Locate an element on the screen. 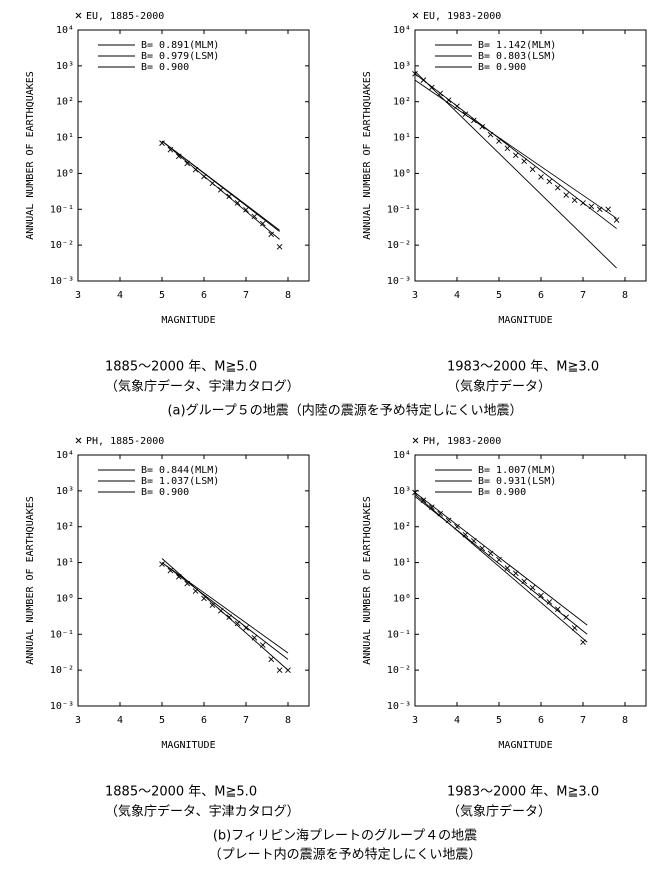 Image resolution: width=671 pixels, height=880 pixels. series-label: PH, 1983-2000 is located at coordinates (462, 441).